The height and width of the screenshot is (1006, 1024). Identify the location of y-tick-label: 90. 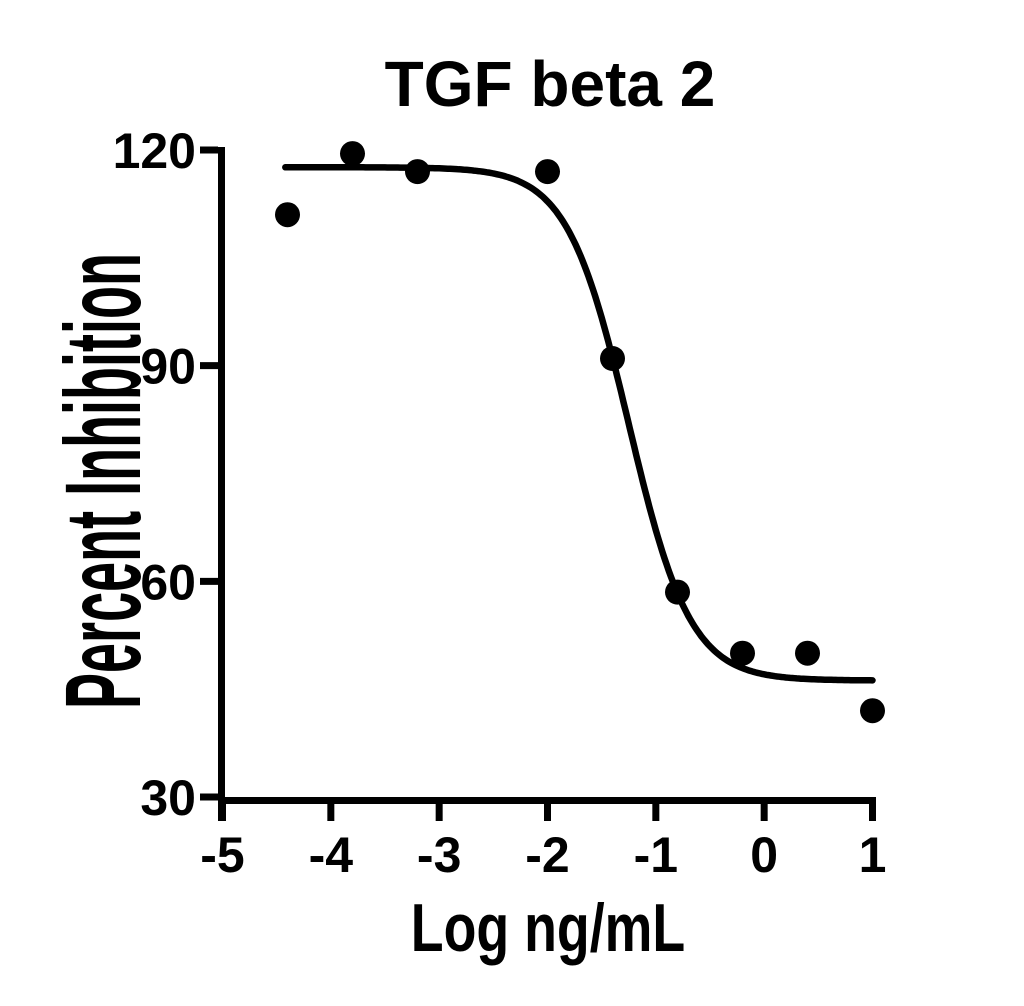
(168, 367).